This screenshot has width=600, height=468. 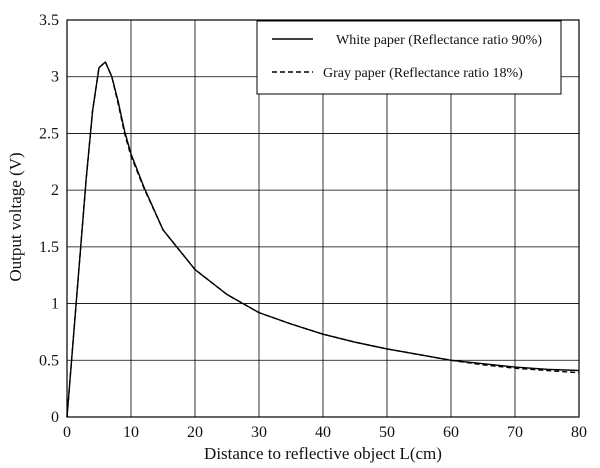 I want to click on y-tick-label-4: 2, so click(x=55, y=190).